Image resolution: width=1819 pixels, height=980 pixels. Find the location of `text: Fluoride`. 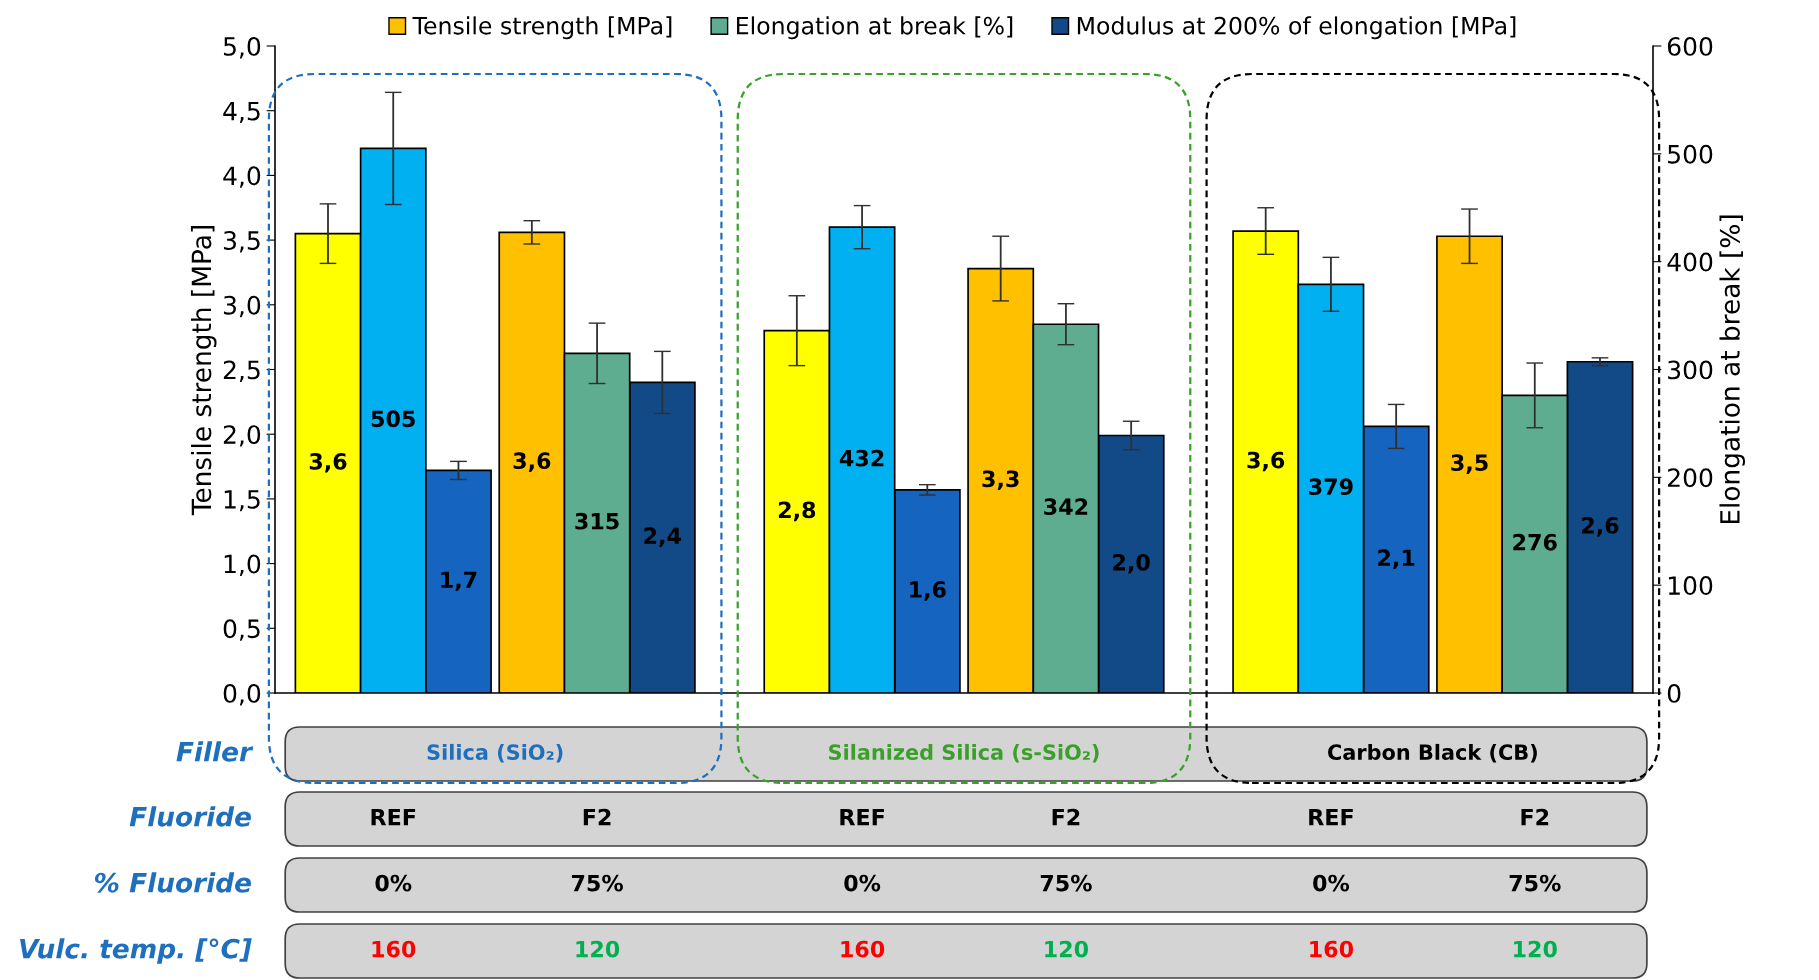

text: Fluoride is located at coordinates (190, 816).